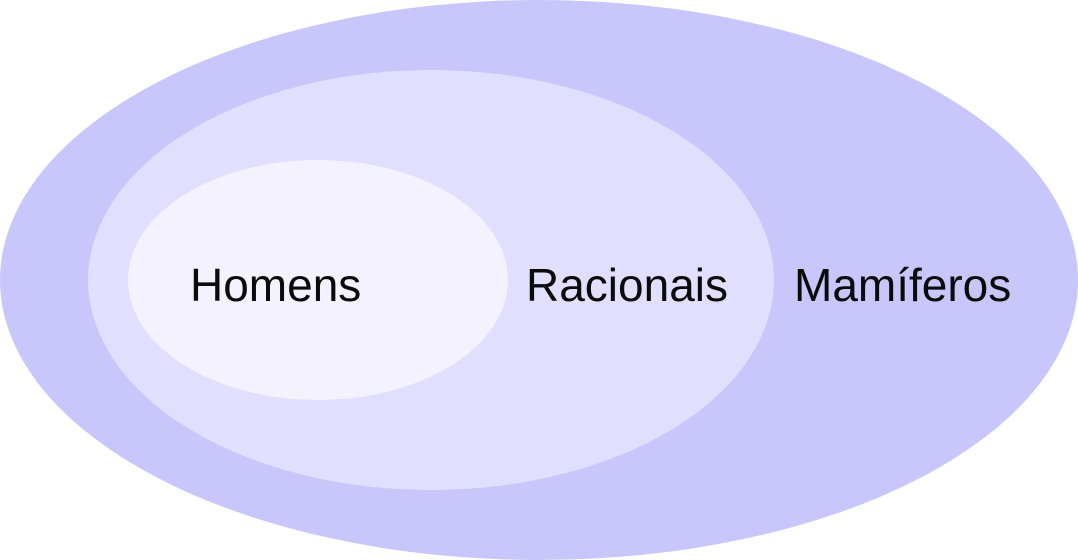 The height and width of the screenshot is (560, 1078). I want to click on set-racionais-label: Racionais, so click(627, 285).